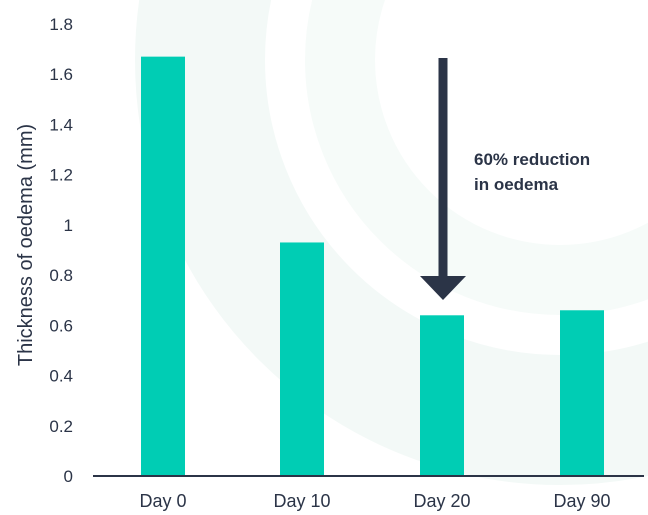  What do you see at coordinates (61, 426) in the screenshot?
I see `y-tick-label: 0.2` at bounding box center [61, 426].